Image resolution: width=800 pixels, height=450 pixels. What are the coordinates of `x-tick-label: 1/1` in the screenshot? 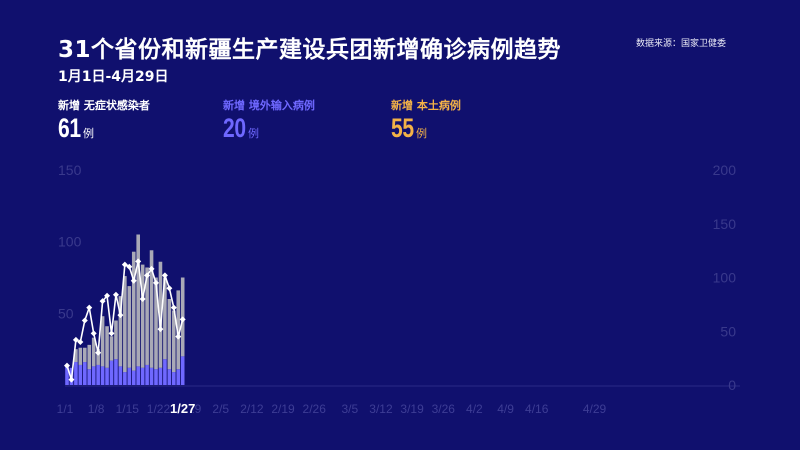 It's located at (65, 409).